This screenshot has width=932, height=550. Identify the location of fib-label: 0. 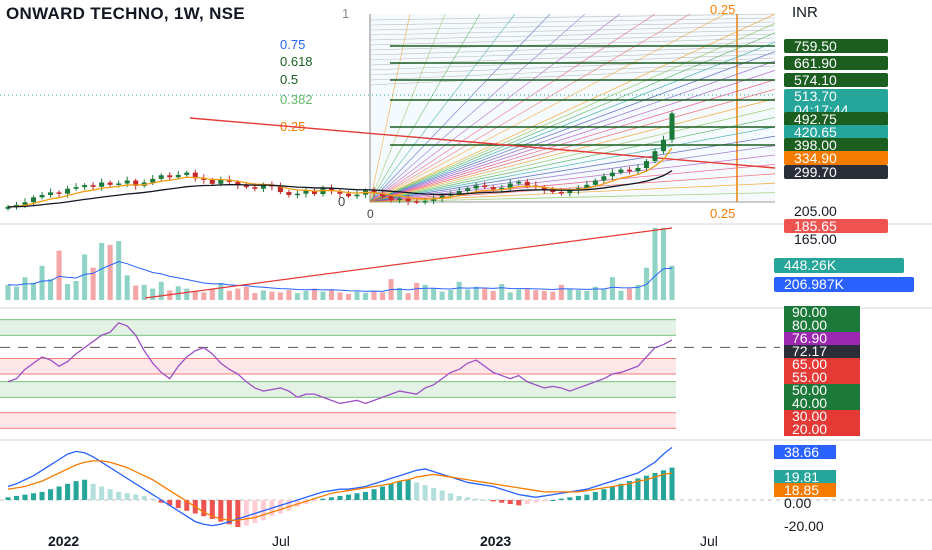
(341, 201).